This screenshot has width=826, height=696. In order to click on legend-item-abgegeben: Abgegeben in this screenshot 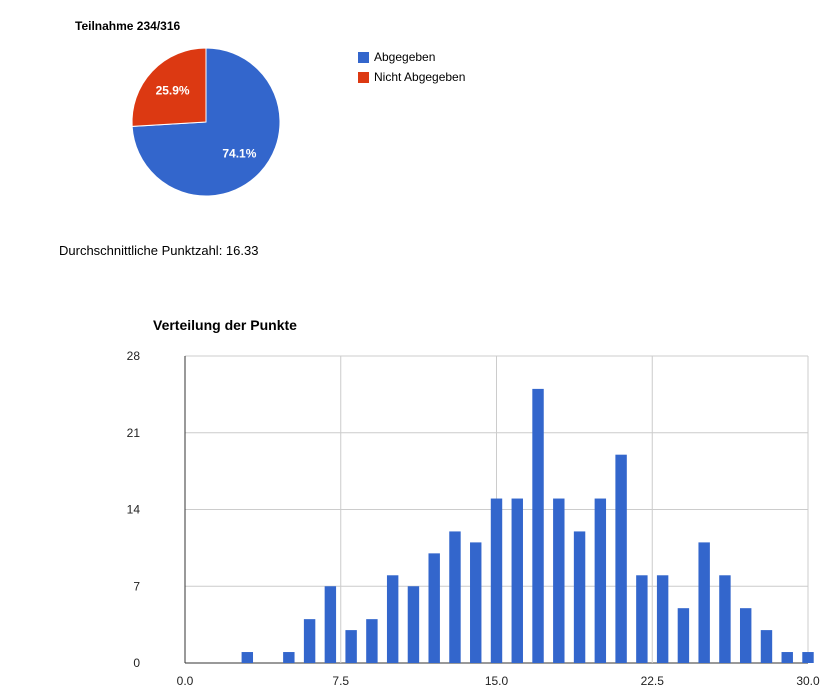, I will do `click(411, 57)`.